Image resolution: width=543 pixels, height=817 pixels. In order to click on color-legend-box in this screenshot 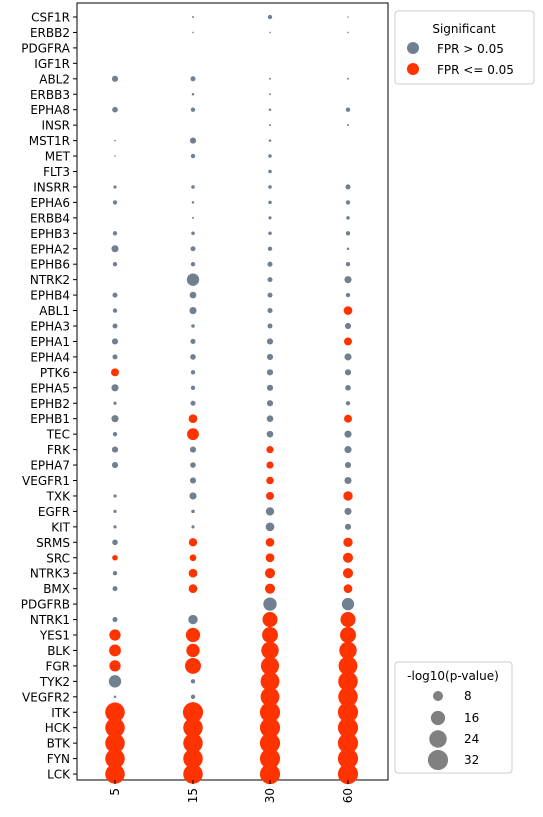, I will do `click(464, 47)`.